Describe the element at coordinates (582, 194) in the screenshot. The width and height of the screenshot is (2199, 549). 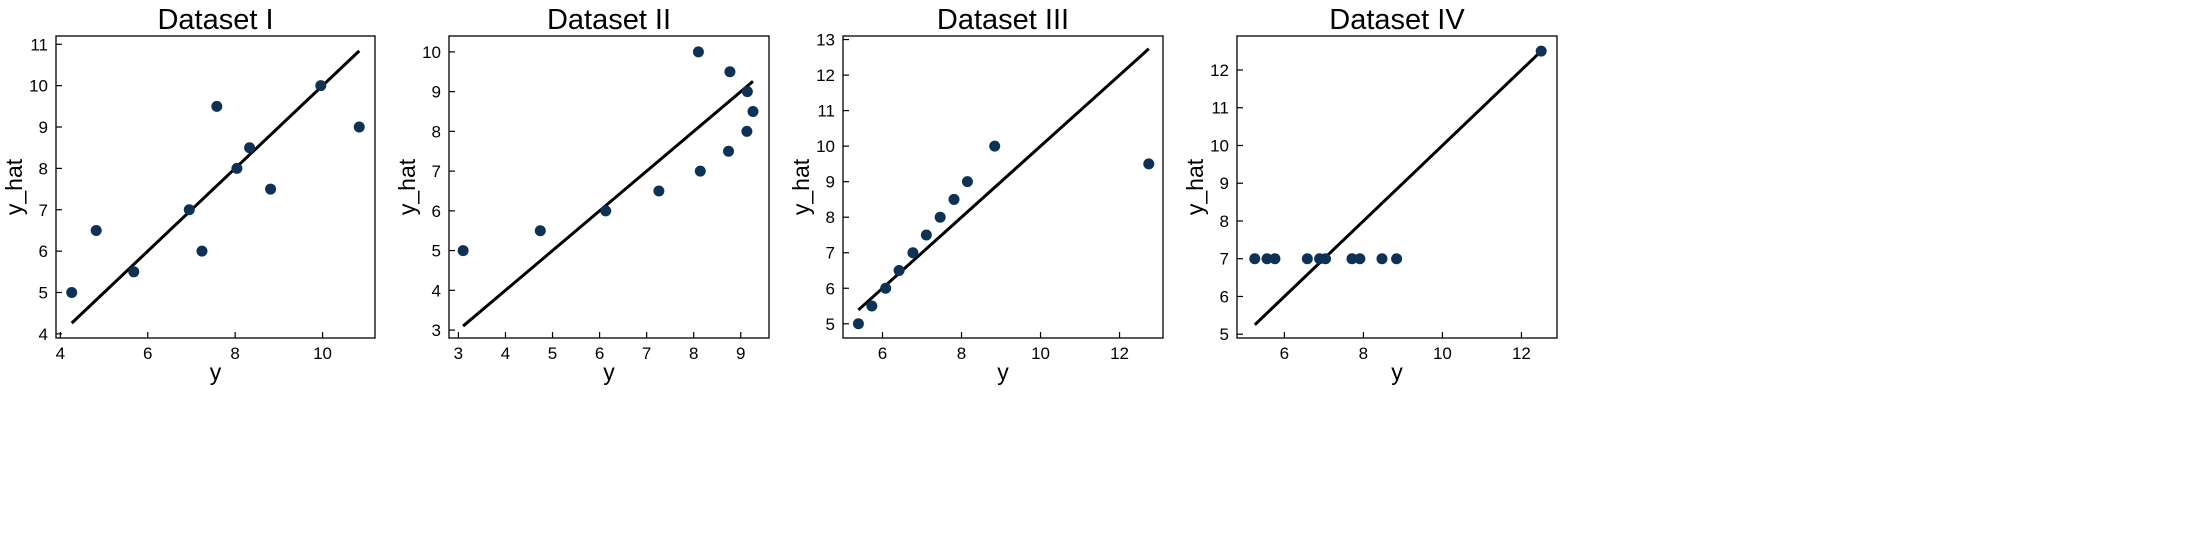
I see `chart-panel-2: 3 4 5 6 7 8 9 3 4 5 6 7 8 9 10 Dataset II y y_hat` at that location.